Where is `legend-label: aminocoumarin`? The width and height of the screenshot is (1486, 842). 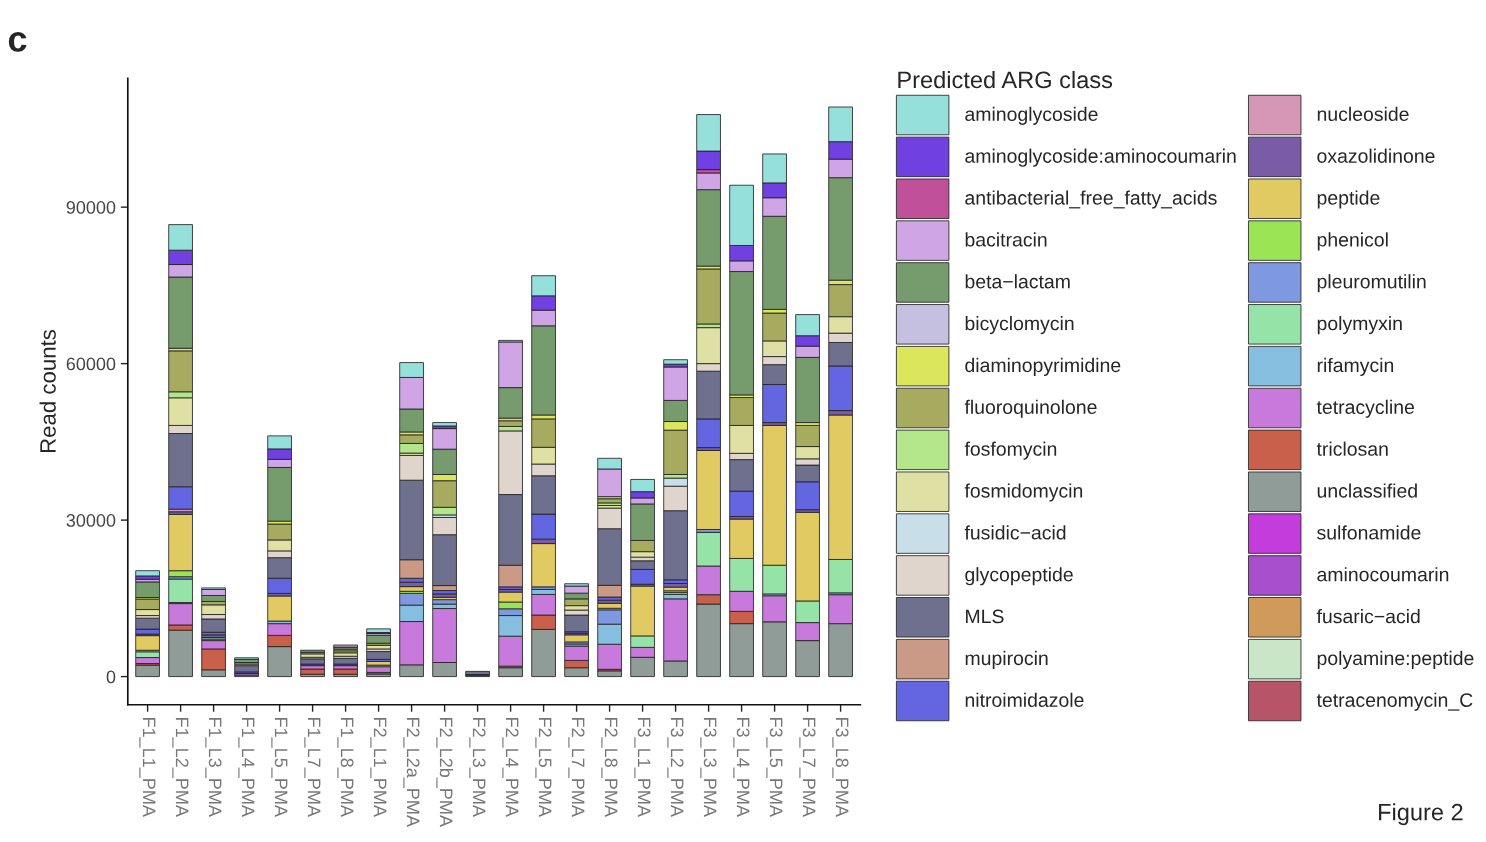 legend-label: aminocoumarin is located at coordinates (1383, 574).